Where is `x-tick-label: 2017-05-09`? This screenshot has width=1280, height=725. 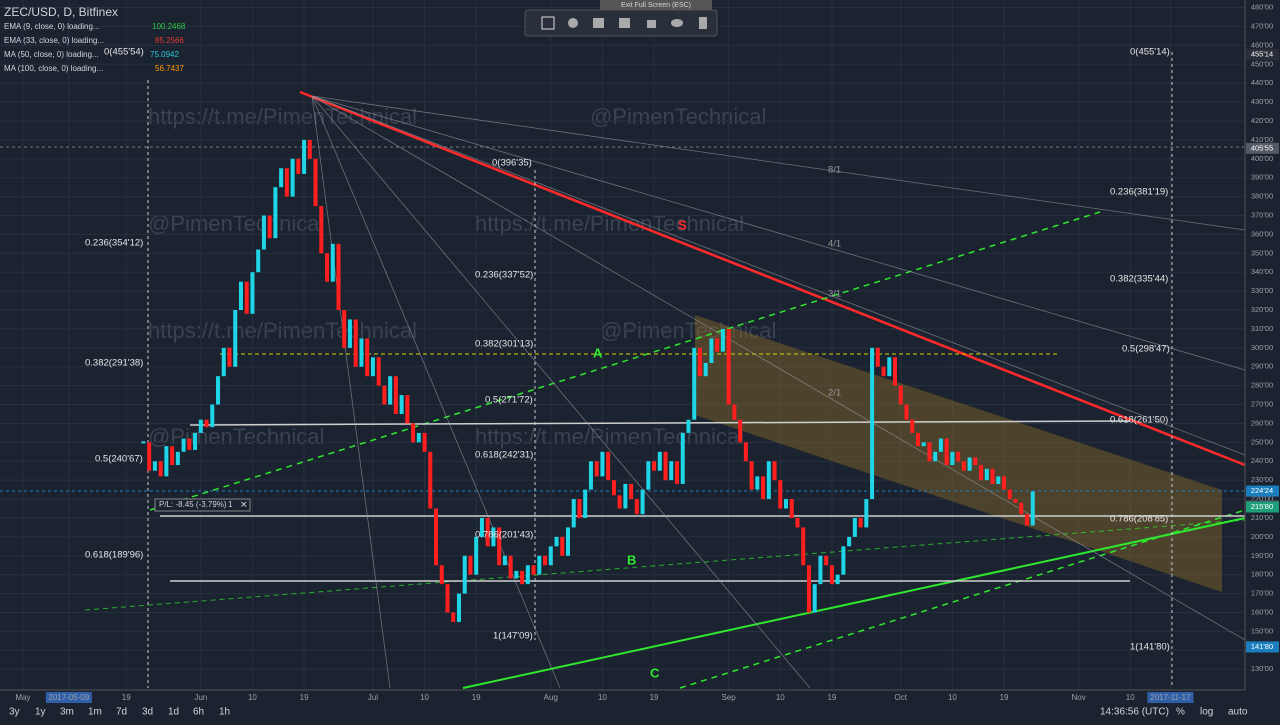 x-tick-label: 2017-05-09 is located at coordinates (68, 697).